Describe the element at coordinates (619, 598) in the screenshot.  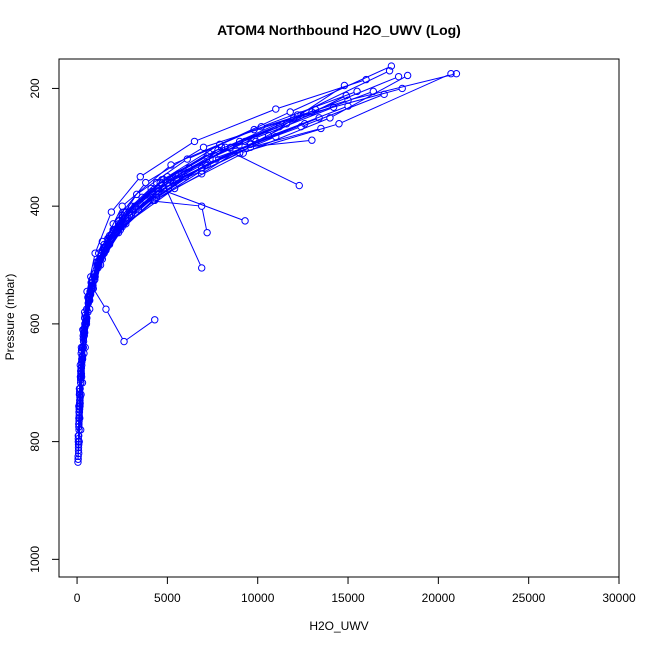
I see `x-tick-label: 30000` at that location.